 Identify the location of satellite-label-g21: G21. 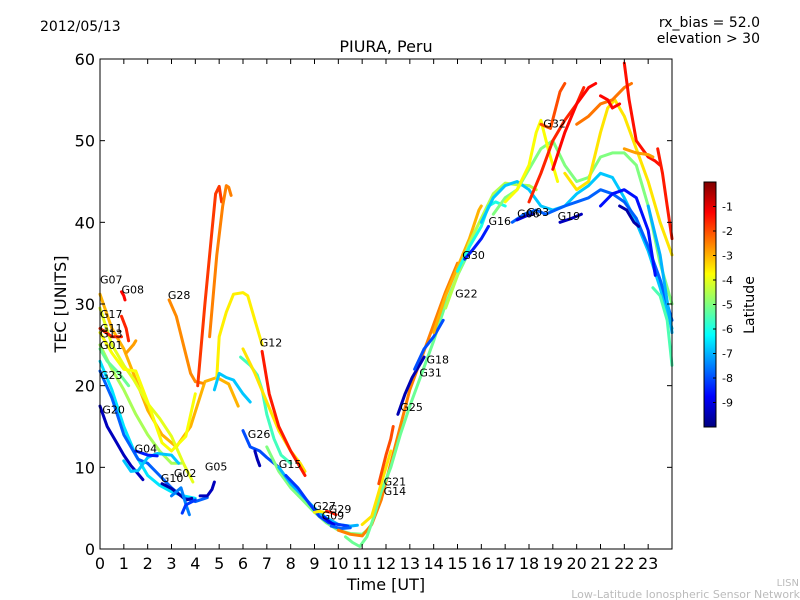
(395, 481).